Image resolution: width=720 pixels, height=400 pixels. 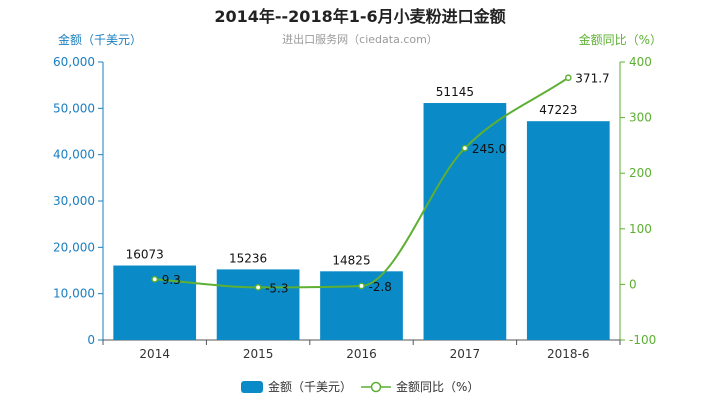 What do you see at coordinates (640, 173) in the screenshot?
I see `right-tick-label: 200` at bounding box center [640, 173].